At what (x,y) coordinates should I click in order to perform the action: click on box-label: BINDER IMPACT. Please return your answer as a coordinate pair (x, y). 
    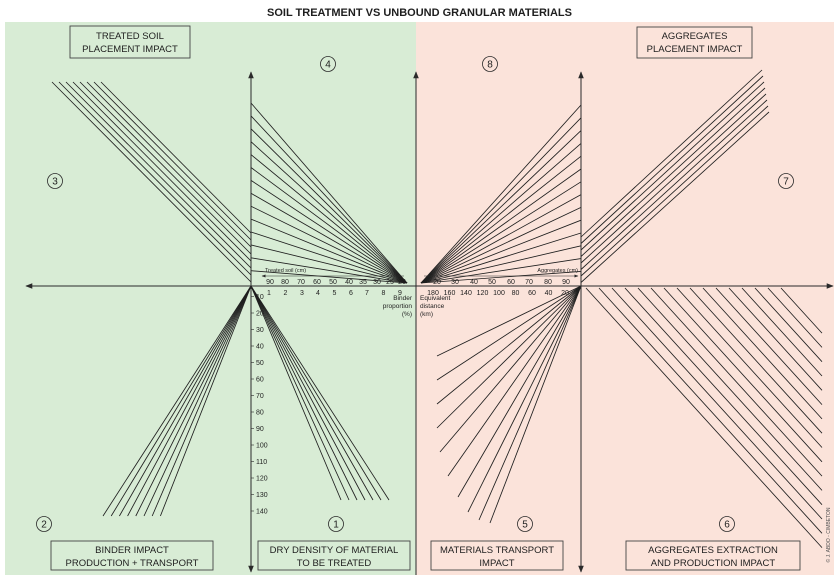
    Looking at the image, I should click on (132, 550).